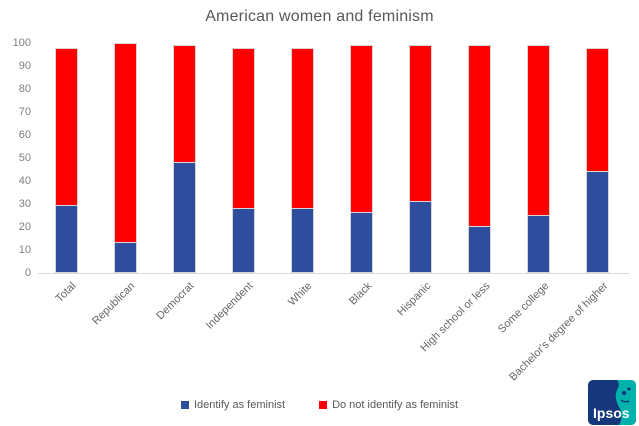 The width and height of the screenshot is (639, 426). Describe the element at coordinates (414, 299) in the screenshot. I see `x-axis-label-hispanic: Hispanic` at that location.